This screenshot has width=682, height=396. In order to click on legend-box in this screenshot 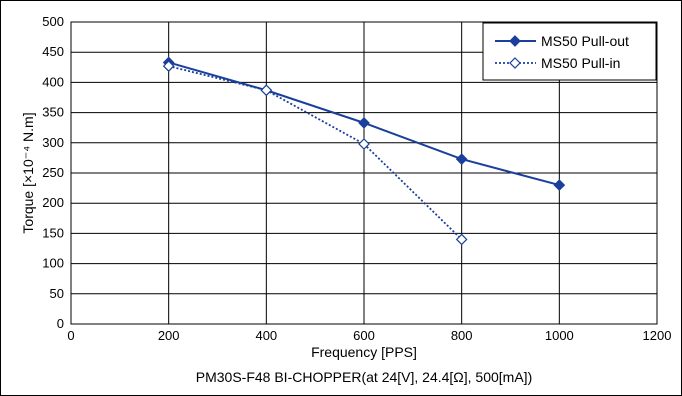, I will do `click(569, 51)`.